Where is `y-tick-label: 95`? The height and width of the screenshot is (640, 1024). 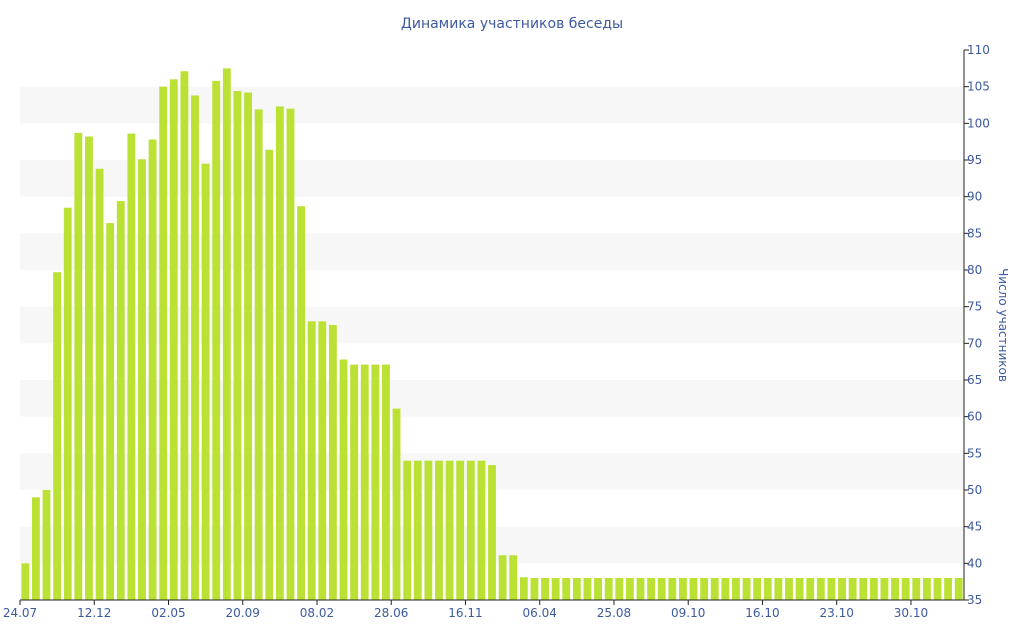 y-tick-label: 95 is located at coordinates (974, 160).